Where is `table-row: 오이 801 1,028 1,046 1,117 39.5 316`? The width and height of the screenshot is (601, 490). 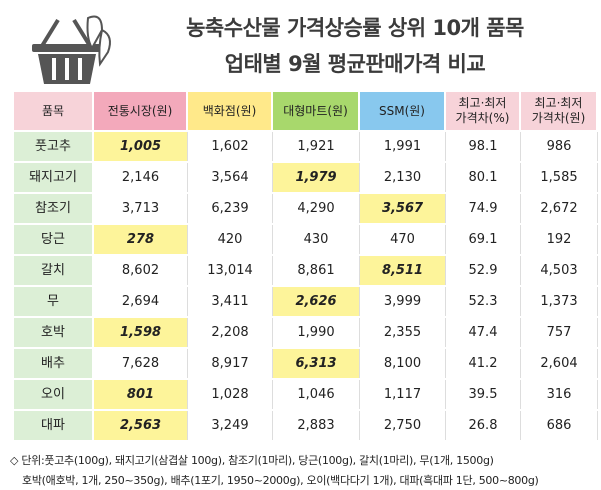
table-row: 오이 801 1,028 1,046 1,117 39.5 316 is located at coordinates (306, 394).